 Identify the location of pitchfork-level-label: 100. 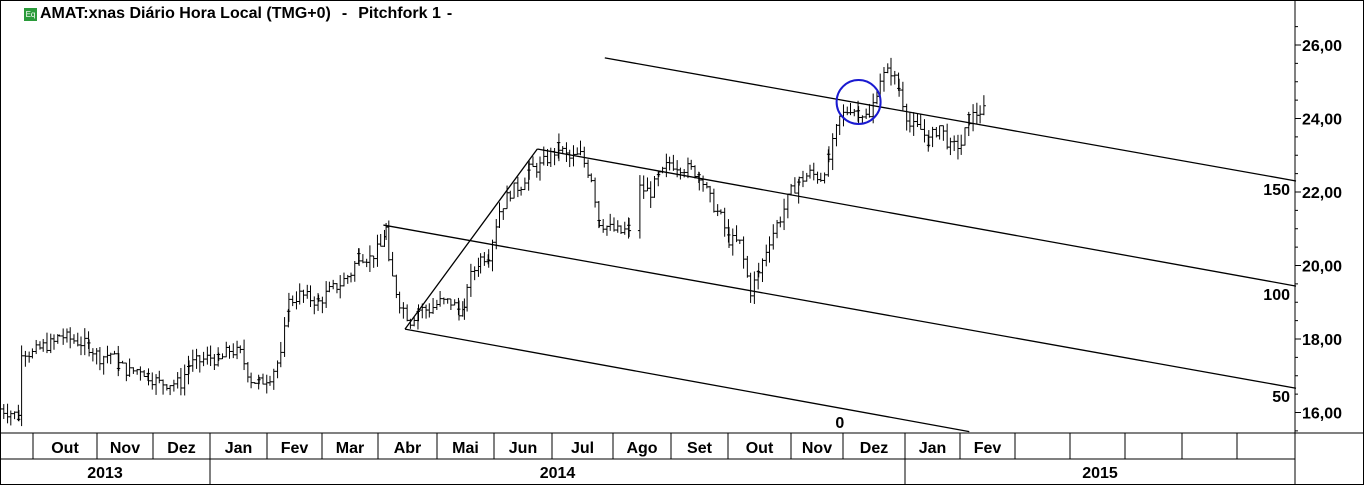
(1276, 295).